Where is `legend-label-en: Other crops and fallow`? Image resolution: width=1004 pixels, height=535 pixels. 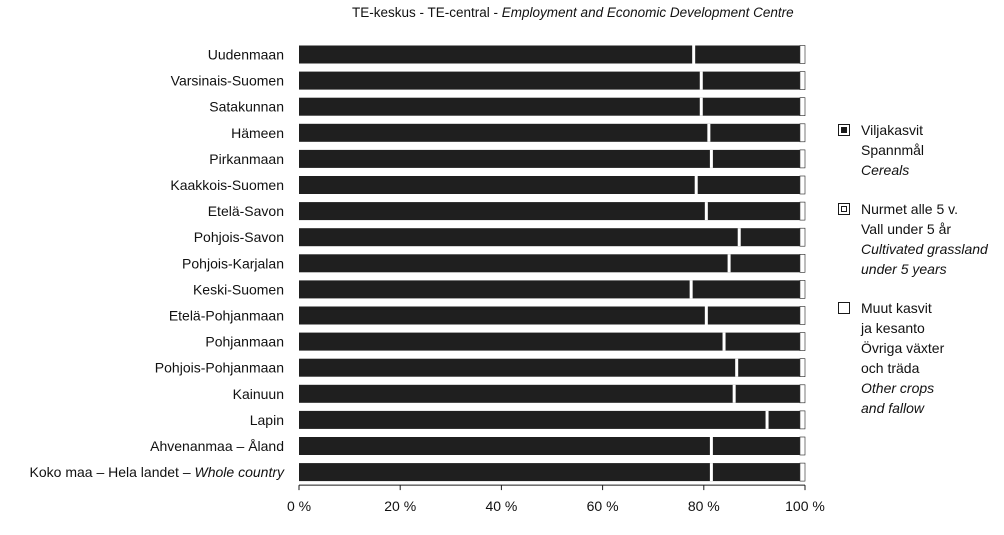 legend-label-en: Other crops and fallow is located at coordinates (898, 398).